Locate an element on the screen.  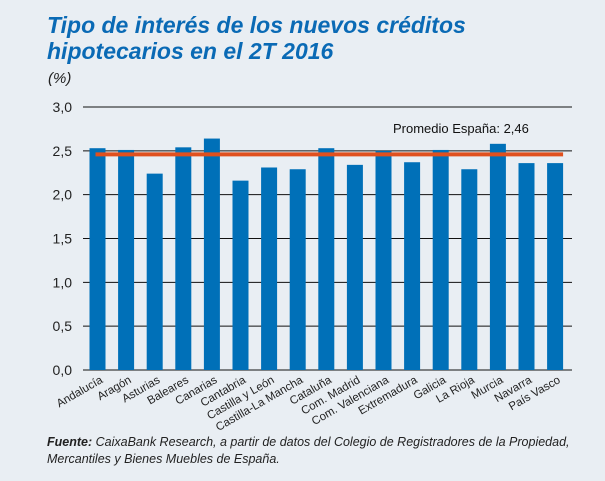
source-label: Fuente: is located at coordinates (70, 442).